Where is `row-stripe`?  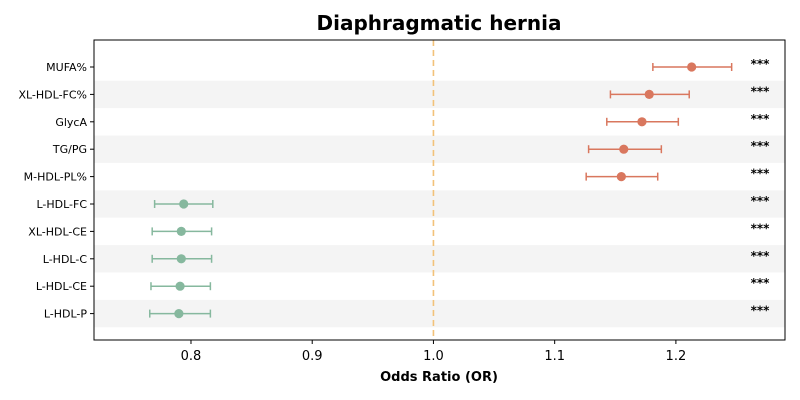
row-stripe is located at coordinates (439, 149).